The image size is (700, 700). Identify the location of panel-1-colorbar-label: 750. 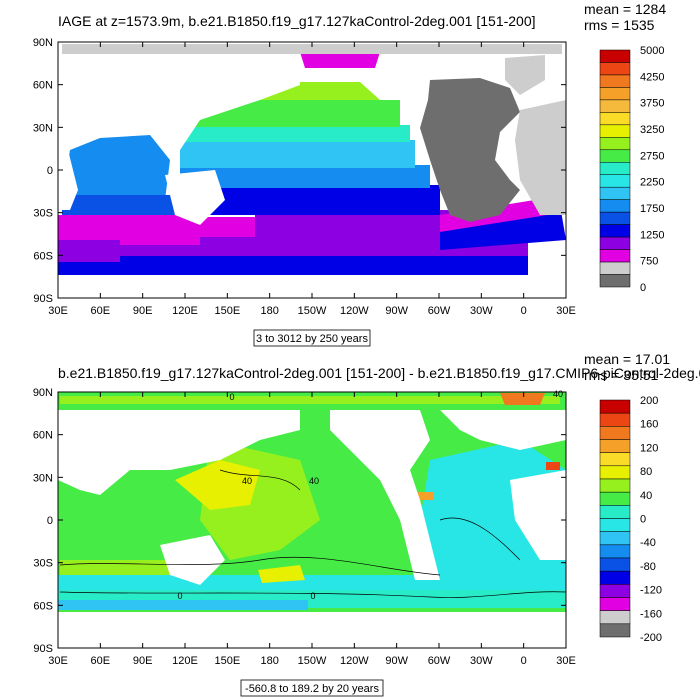
(649, 262).